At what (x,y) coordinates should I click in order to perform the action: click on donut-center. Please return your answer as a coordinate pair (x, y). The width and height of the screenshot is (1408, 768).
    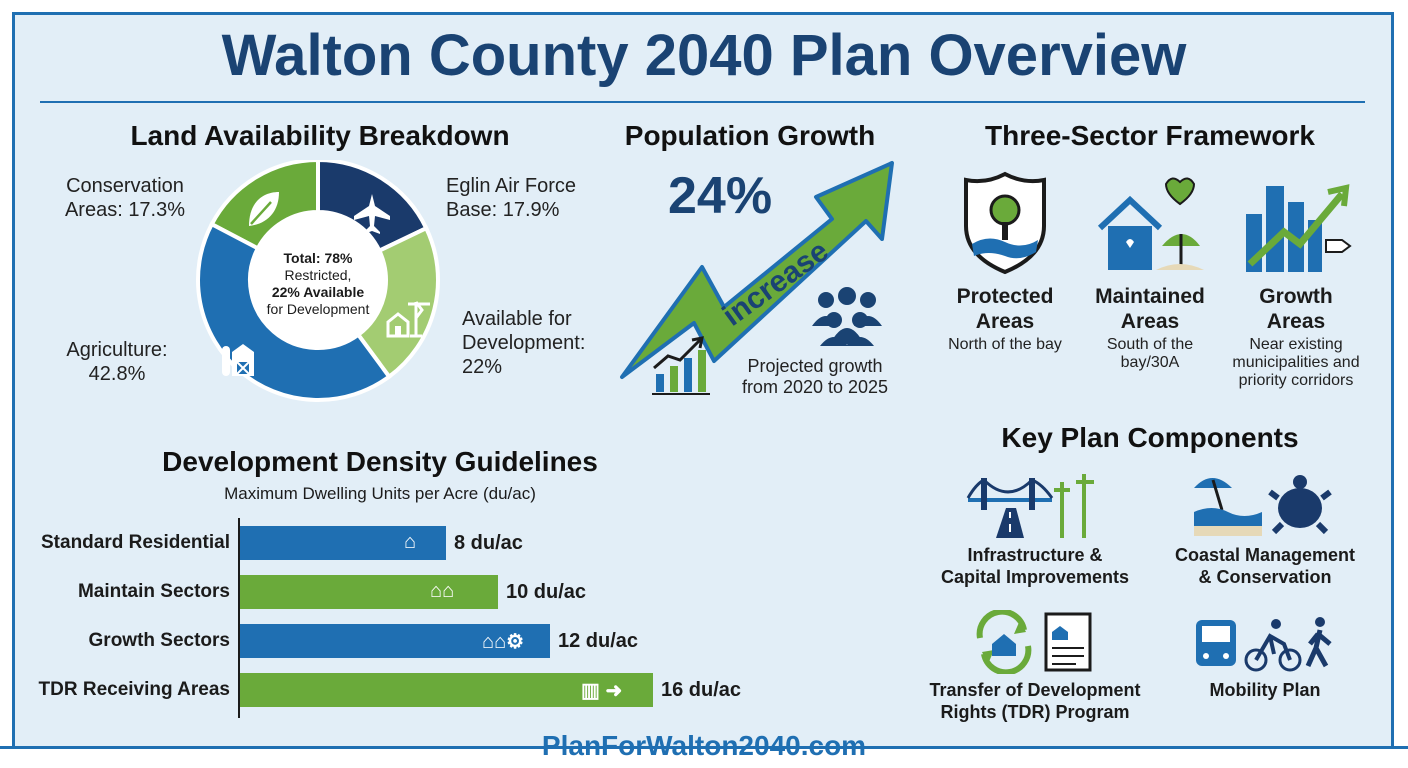
    Looking at the image, I should click on (318, 280).